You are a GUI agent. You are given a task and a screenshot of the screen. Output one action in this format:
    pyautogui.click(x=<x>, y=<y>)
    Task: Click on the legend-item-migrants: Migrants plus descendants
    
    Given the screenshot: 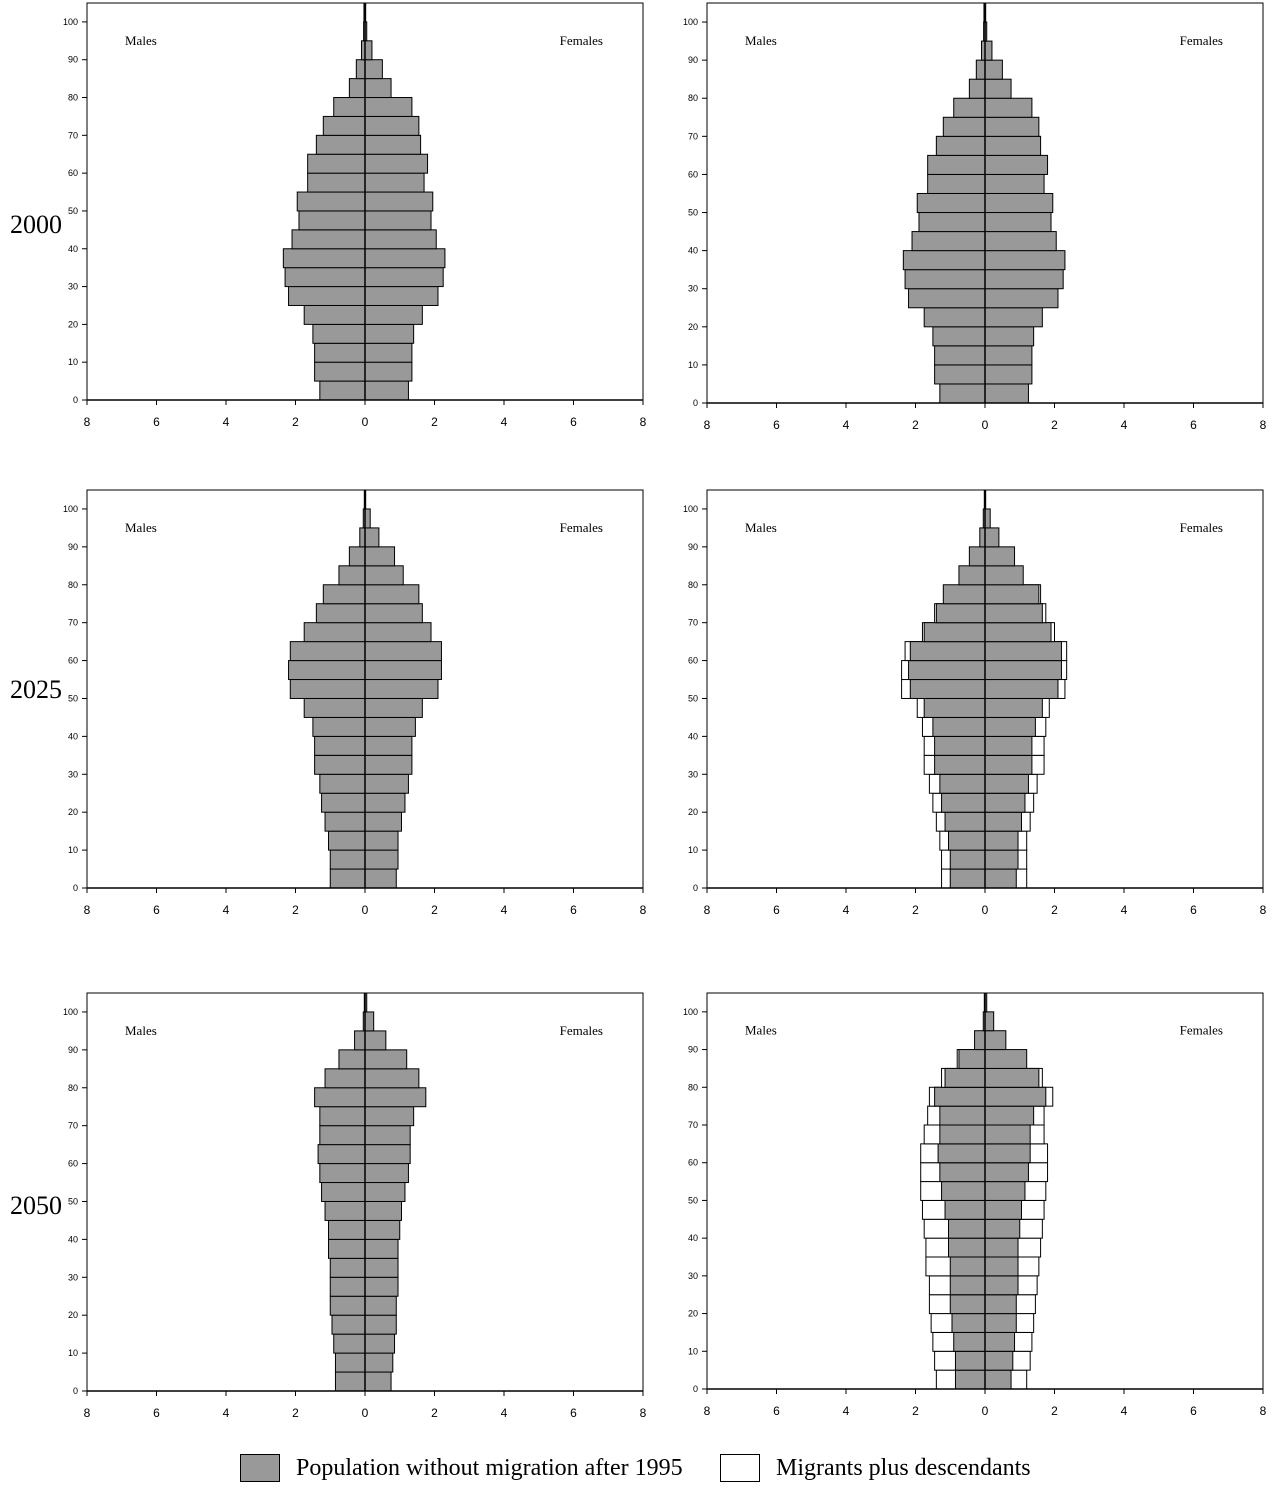 What is the action you would take?
    pyautogui.click(x=875, y=1468)
    